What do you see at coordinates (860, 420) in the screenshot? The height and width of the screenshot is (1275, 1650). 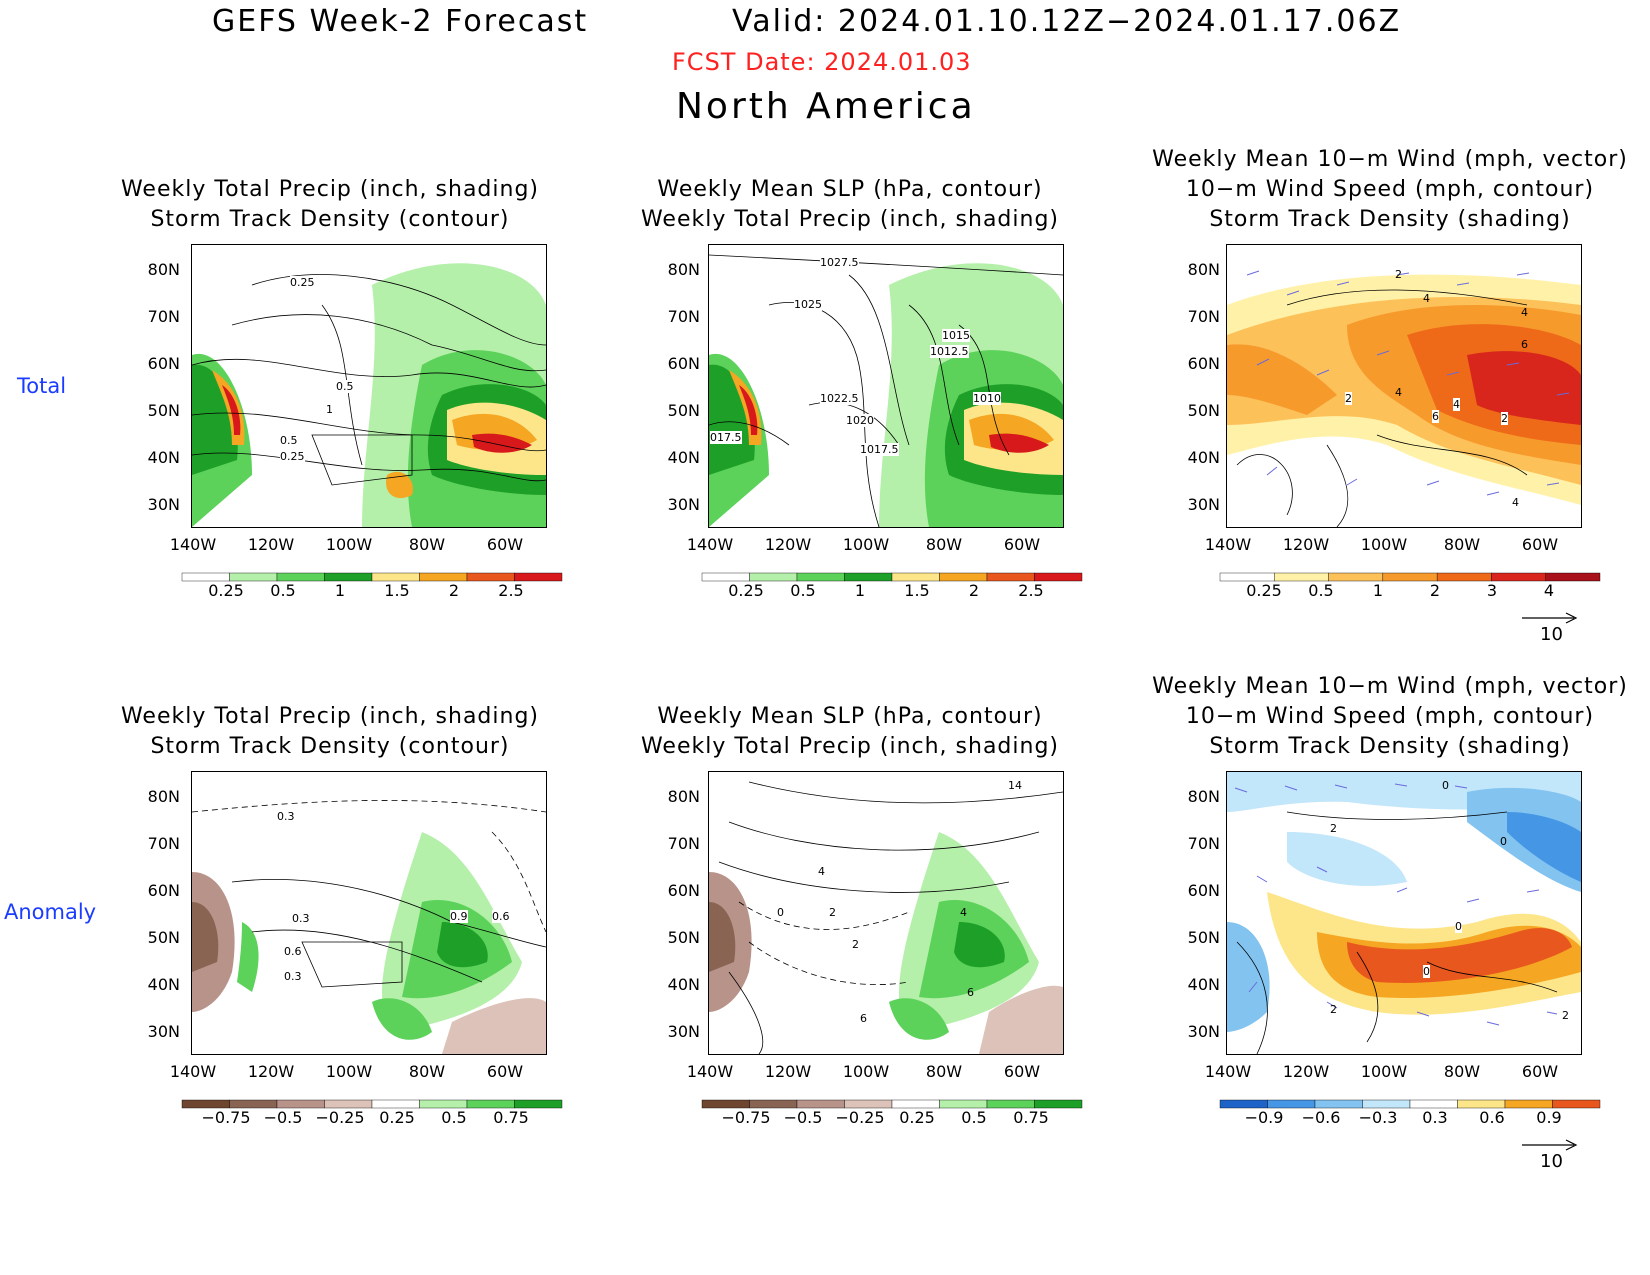 I see `contour-label: 1020` at bounding box center [860, 420].